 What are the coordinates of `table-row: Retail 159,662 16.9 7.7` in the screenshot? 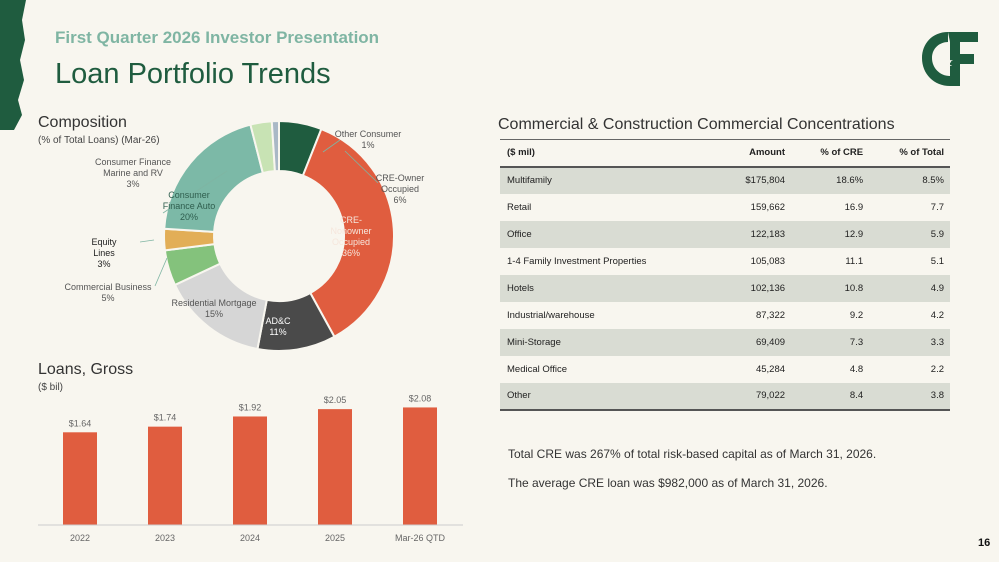 It's located at (725, 207).